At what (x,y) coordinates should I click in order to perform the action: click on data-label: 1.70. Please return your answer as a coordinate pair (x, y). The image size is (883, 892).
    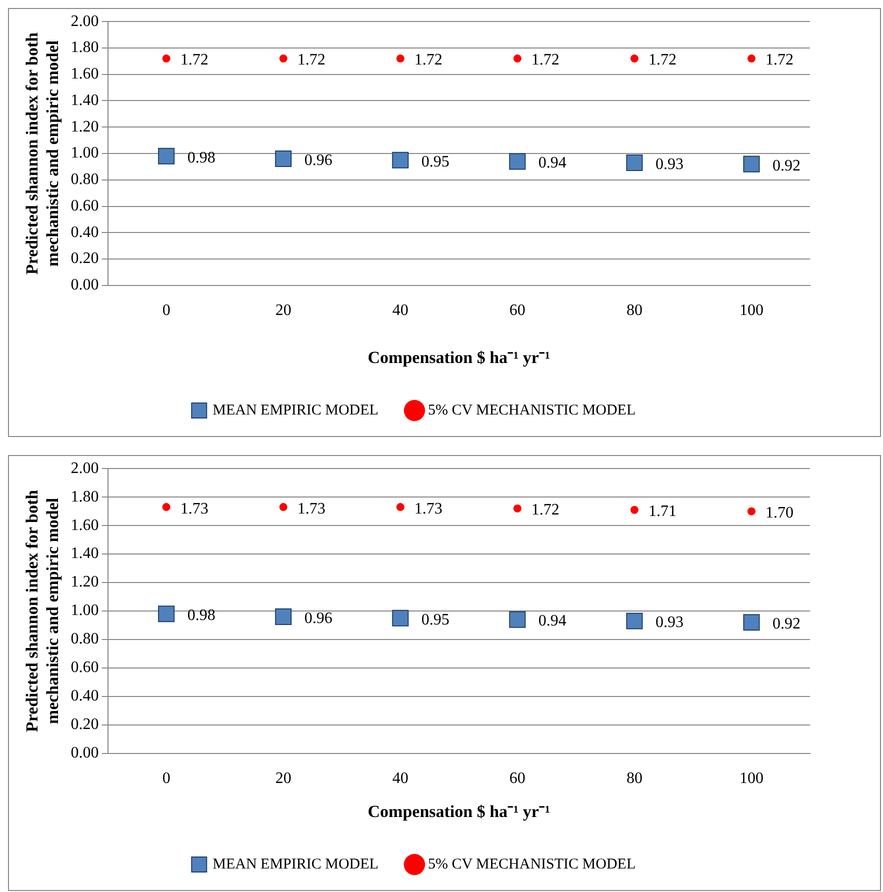
    Looking at the image, I should click on (779, 513).